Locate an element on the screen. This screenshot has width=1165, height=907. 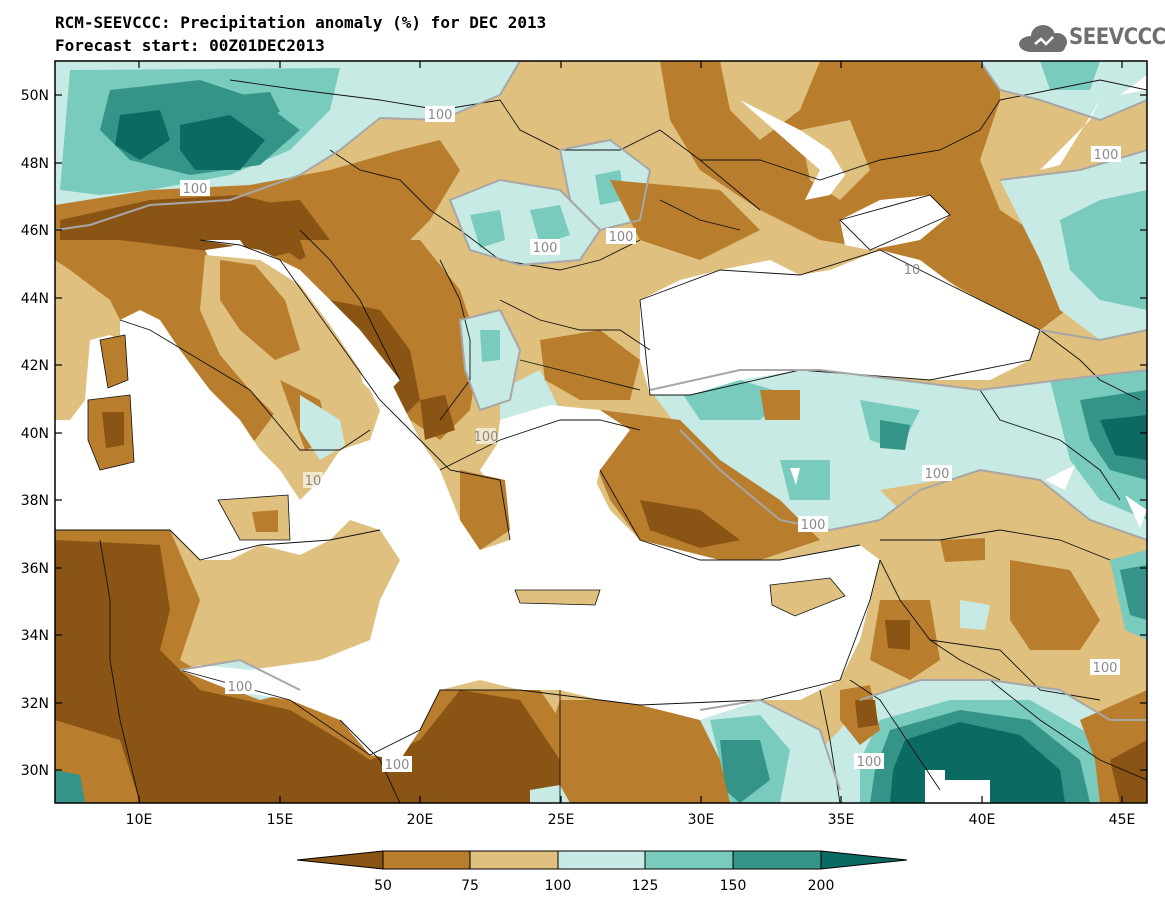
lon-label: 35E is located at coordinates (841, 820).